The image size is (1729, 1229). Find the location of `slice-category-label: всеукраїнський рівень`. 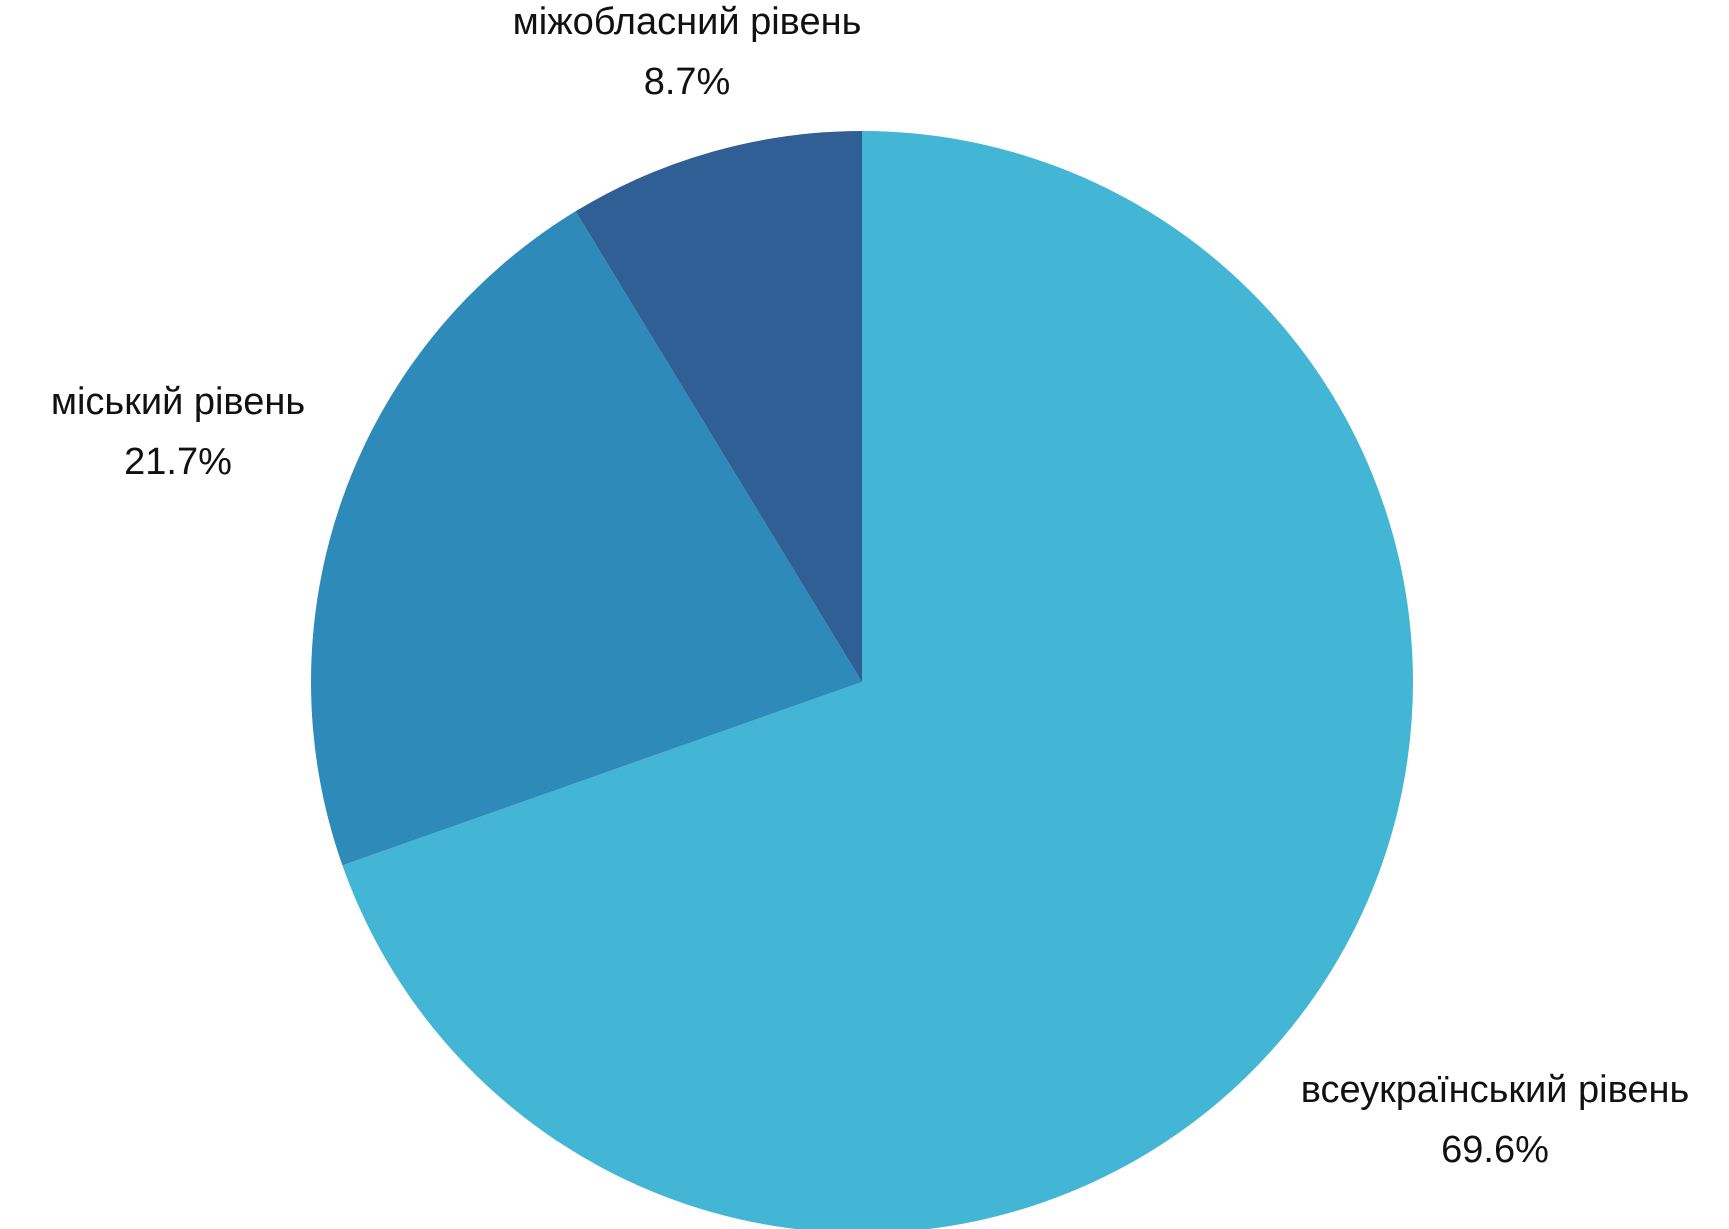

slice-category-label: всеукраїнський рівень is located at coordinates (1495, 1090).